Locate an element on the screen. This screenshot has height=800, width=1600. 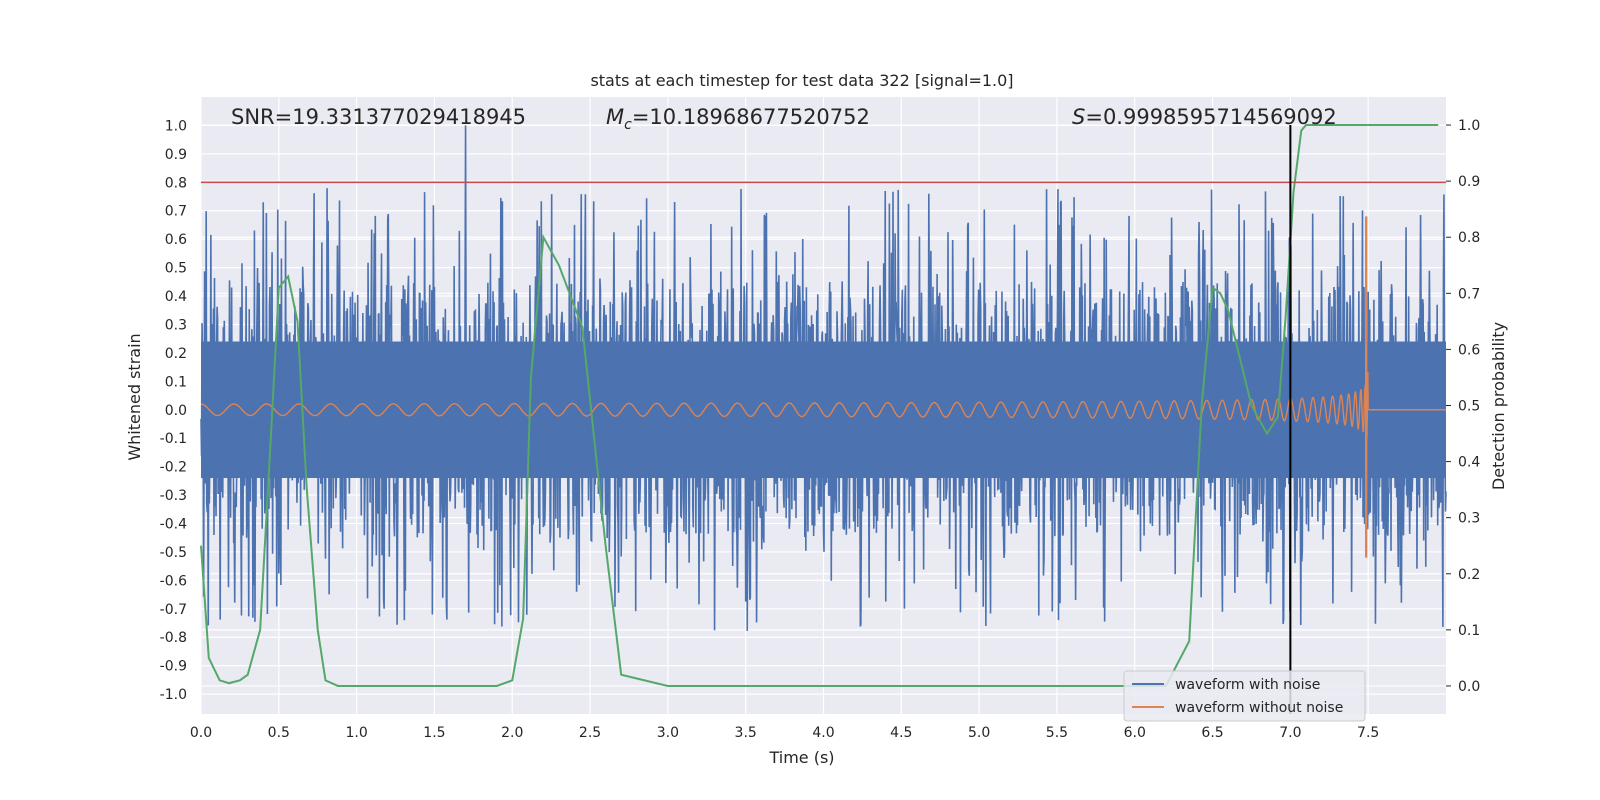
y-tick-label: -0.2 is located at coordinates (173, 468).